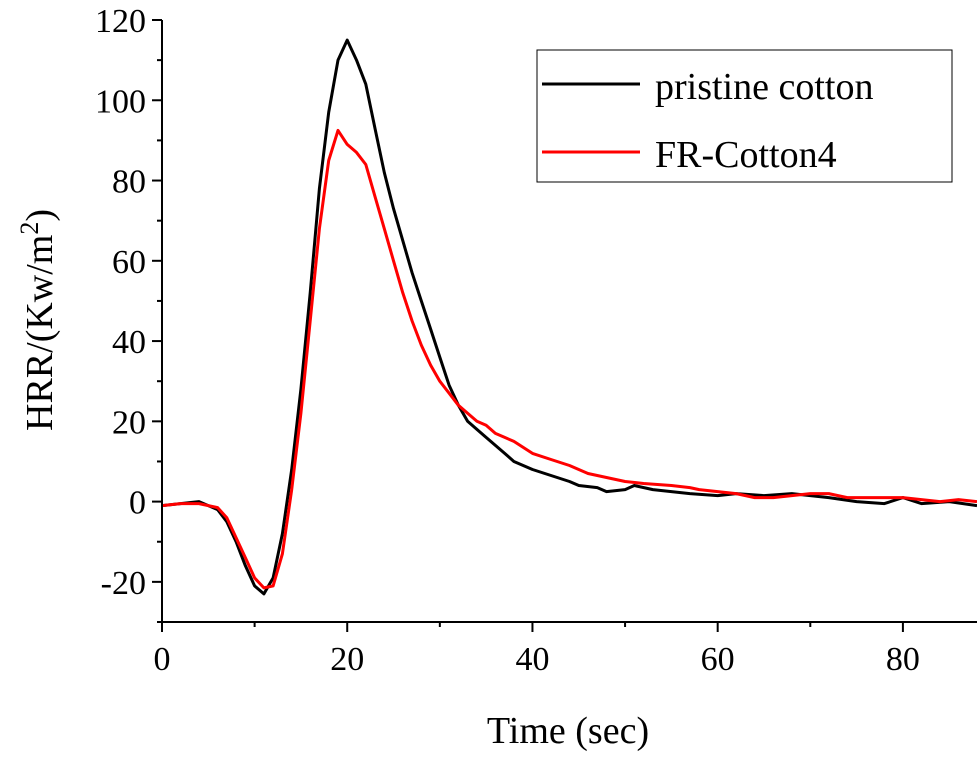 Image resolution: width=980 pixels, height=757 pixels. I want to click on legend-label-fr-cotton4: FR-Cotton4, so click(746, 155).